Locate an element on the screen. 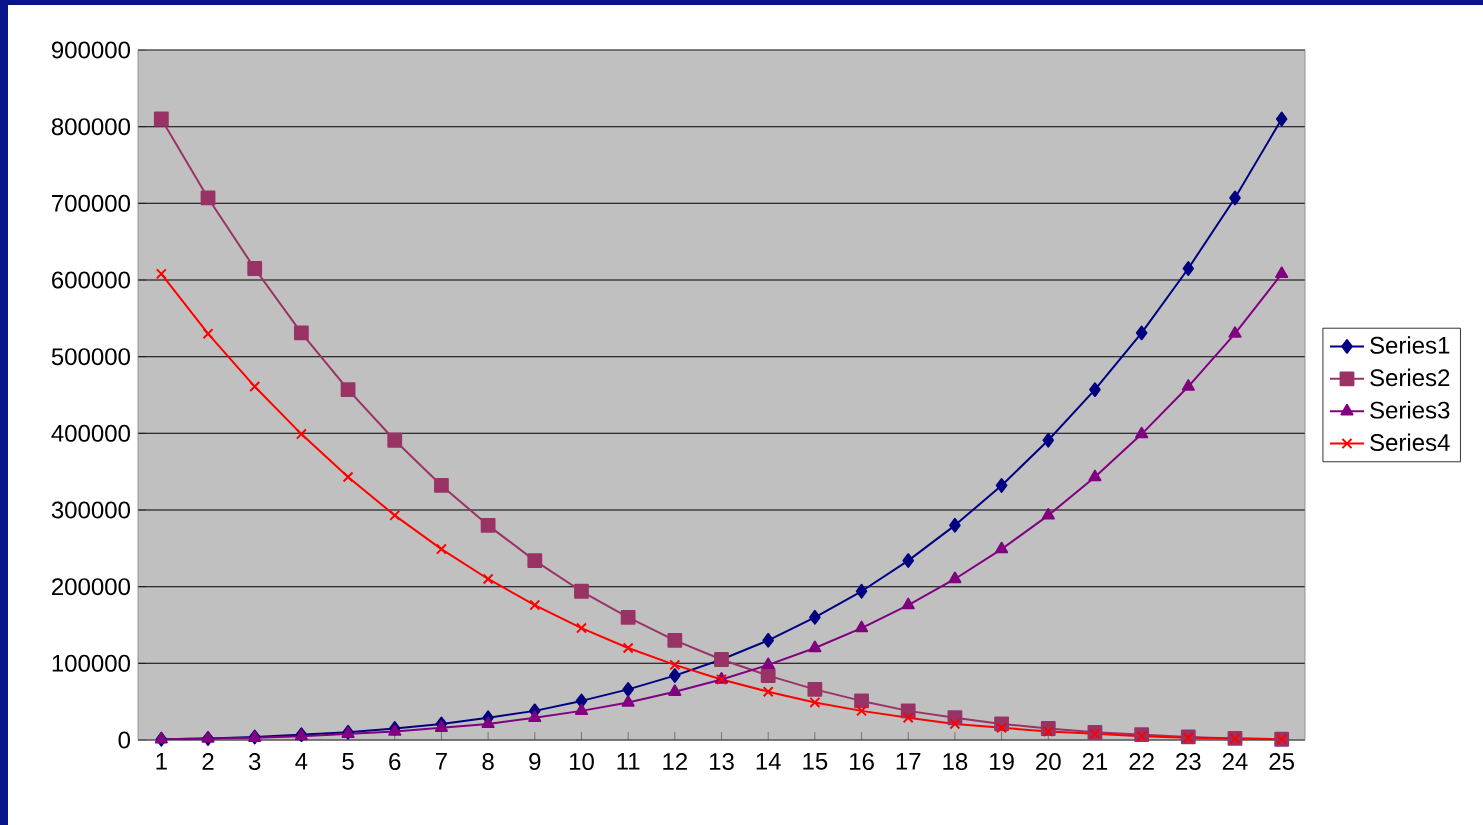 This screenshot has height=825, width=1483. legend-label: Series1 is located at coordinates (1410, 345).